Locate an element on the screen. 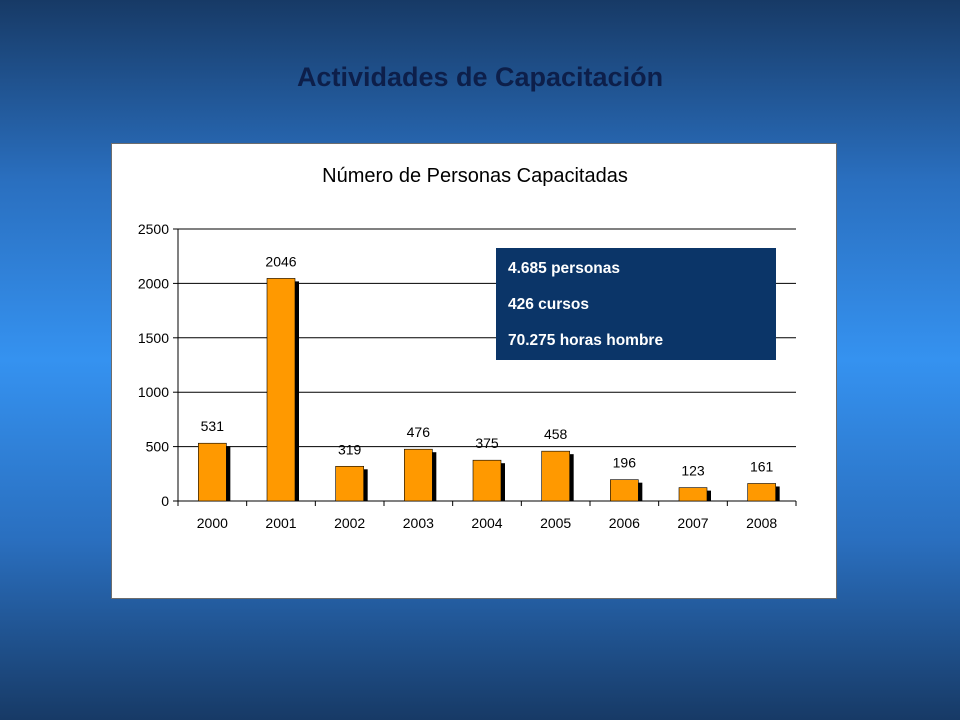 The width and height of the screenshot is (960, 720). bar-2003 is located at coordinates (418, 475).